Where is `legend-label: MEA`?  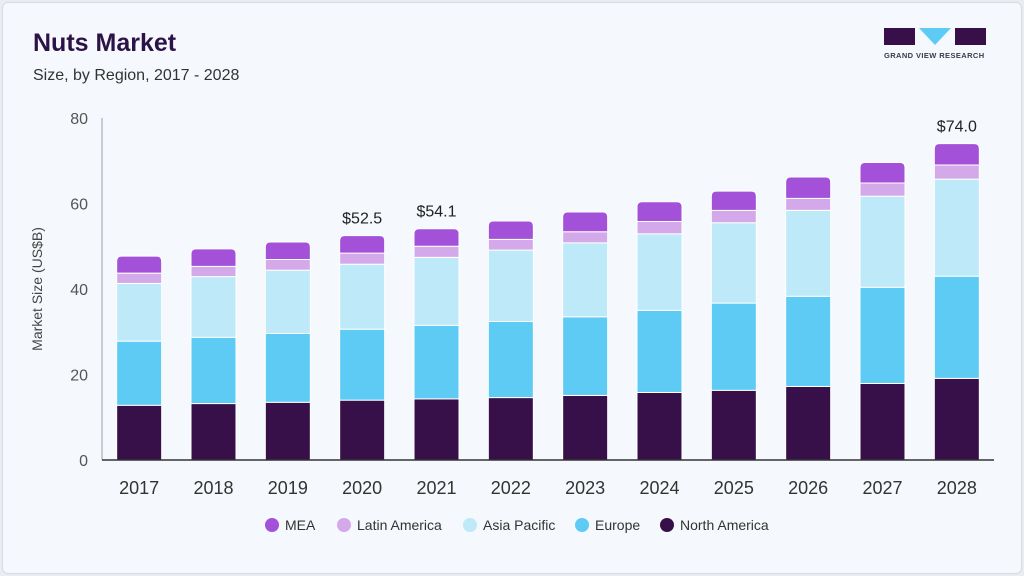
legend-label: MEA is located at coordinates (300, 525).